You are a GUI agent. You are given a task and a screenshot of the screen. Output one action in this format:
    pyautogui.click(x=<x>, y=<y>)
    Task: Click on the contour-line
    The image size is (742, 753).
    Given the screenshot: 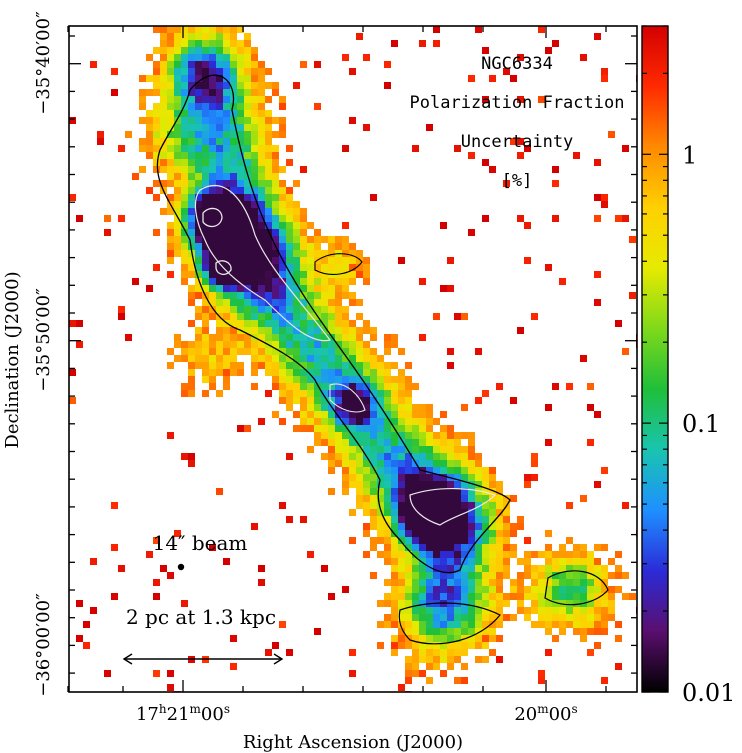 What is the action you would take?
    pyautogui.click(x=212, y=217)
    